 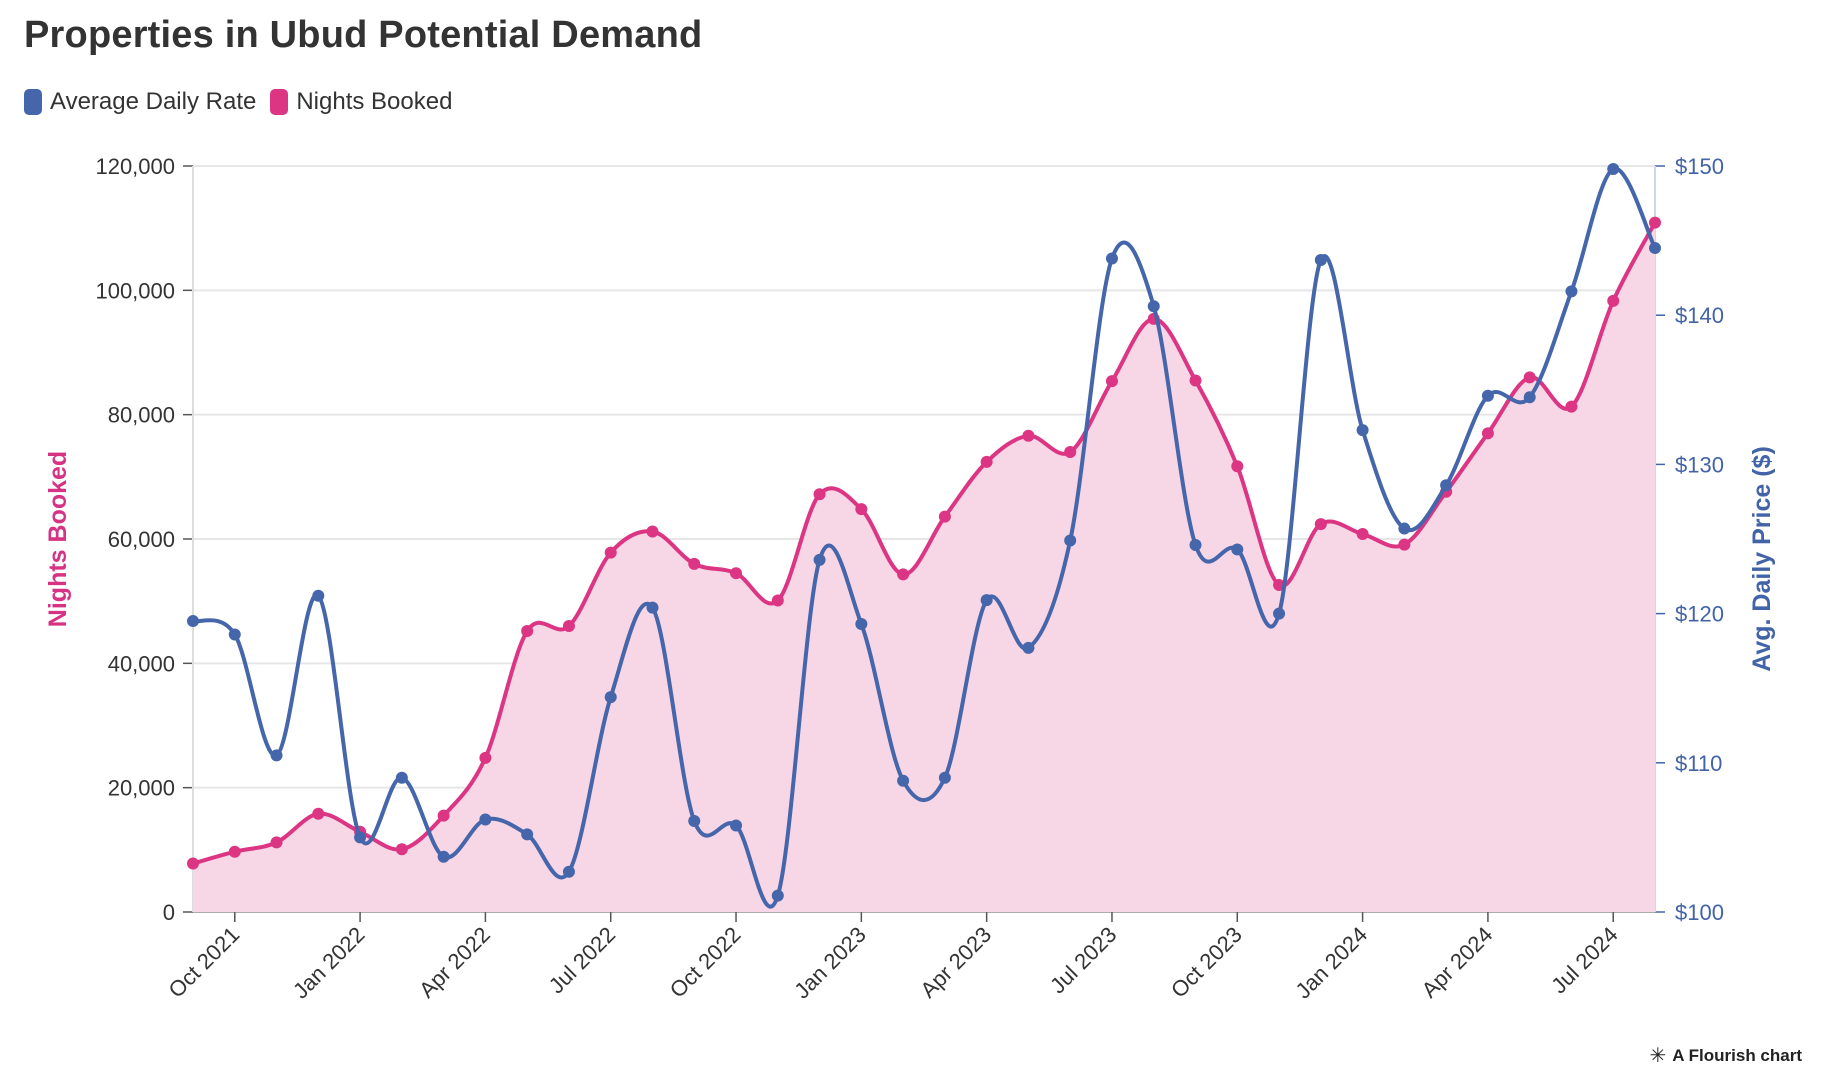 I want to click on x-tick-label: Jan 2022, so click(x=329, y=963).